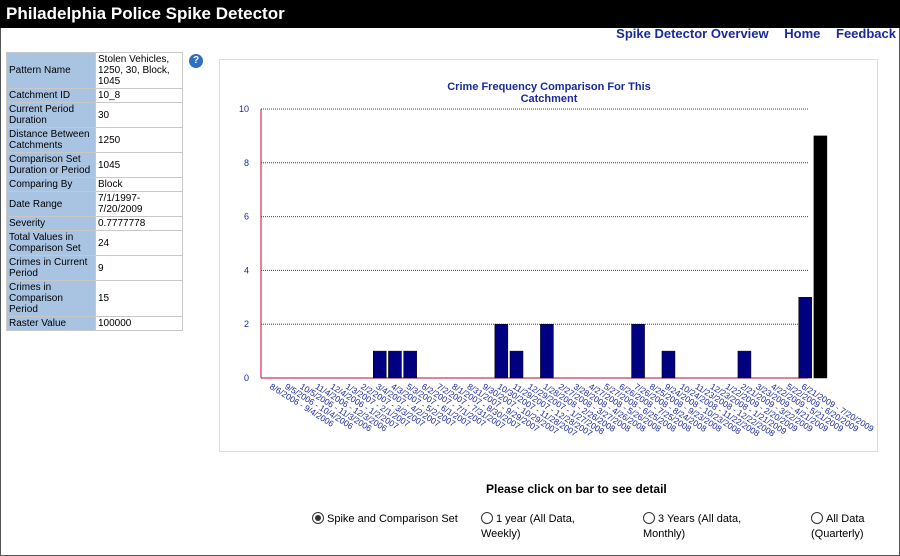 This screenshot has width=900, height=556. What do you see at coordinates (51, 165) in the screenshot?
I see `info-label: Comparison Set Duration or Period` at bounding box center [51, 165].